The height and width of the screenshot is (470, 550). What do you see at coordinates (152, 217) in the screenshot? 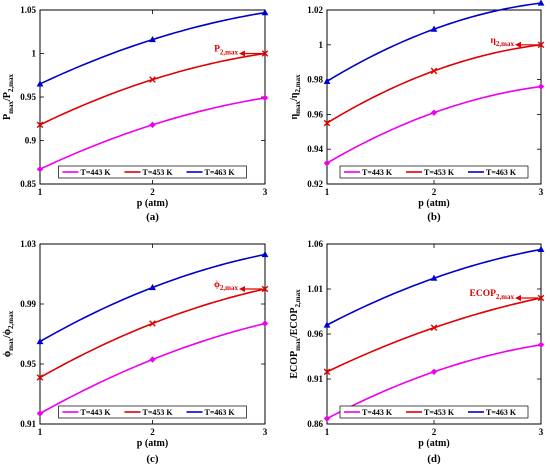
I see `panel-label: (a)` at bounding box center [152, 217].